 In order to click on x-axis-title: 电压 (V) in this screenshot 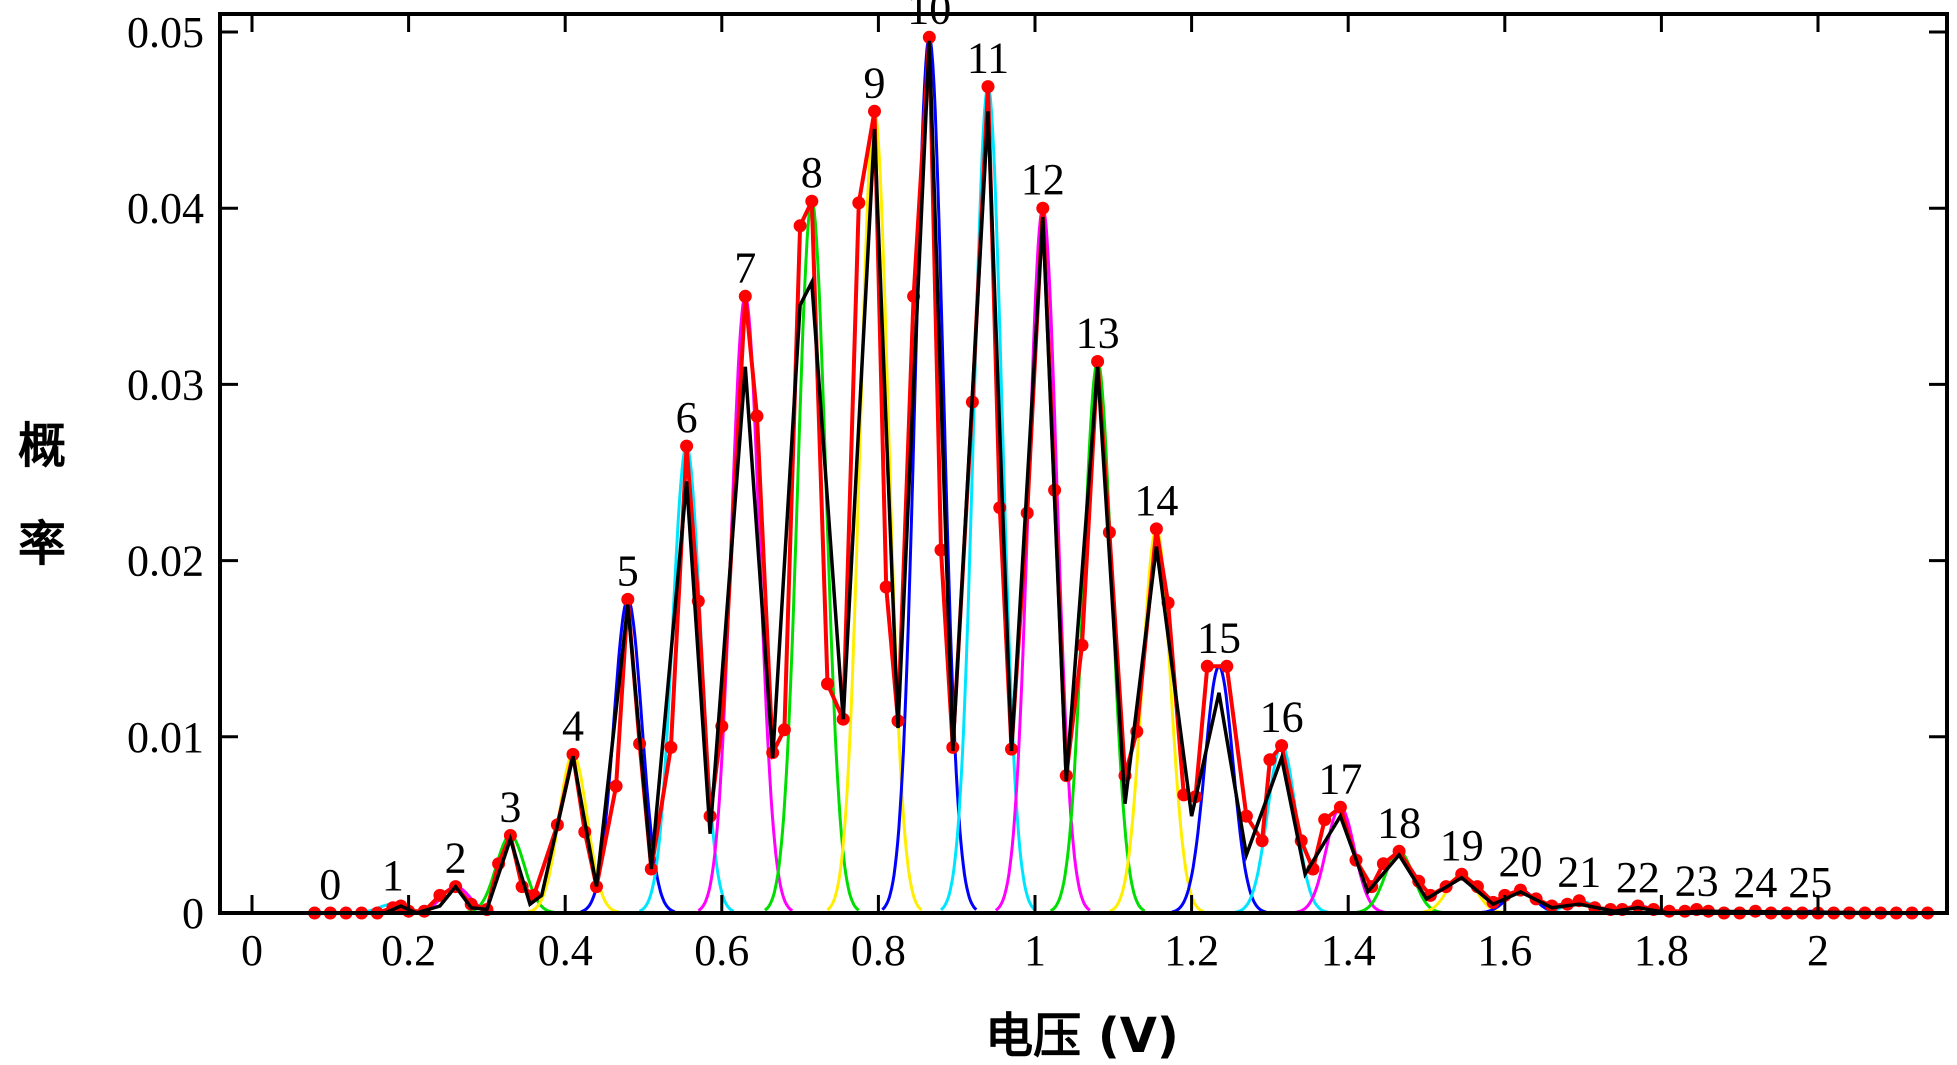, I will do `click(1082, 1036)`.